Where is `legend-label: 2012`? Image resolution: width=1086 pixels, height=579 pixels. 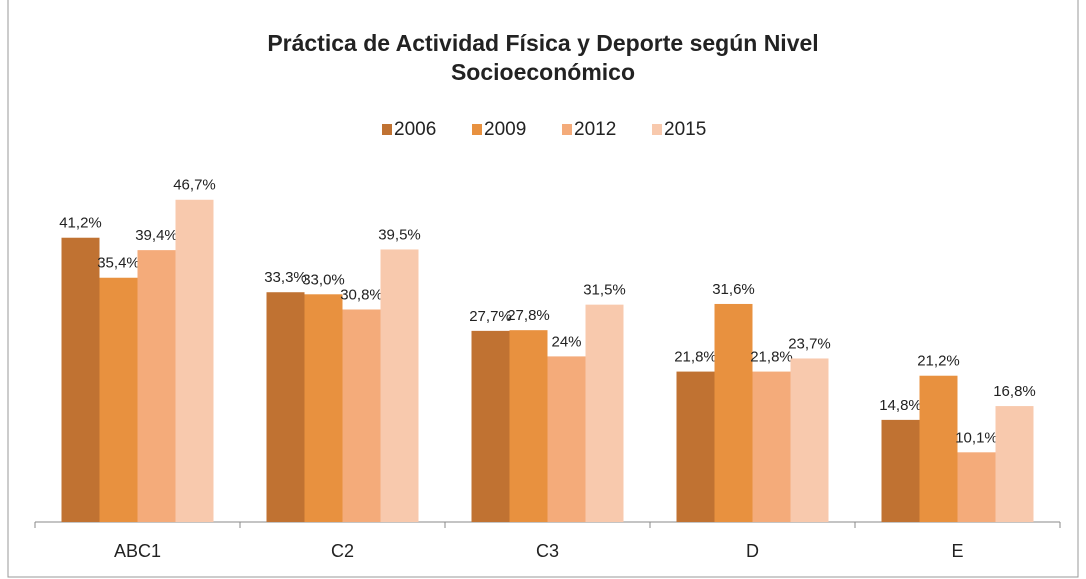
legend-label: 2012 is located at coordinates (595, 129).